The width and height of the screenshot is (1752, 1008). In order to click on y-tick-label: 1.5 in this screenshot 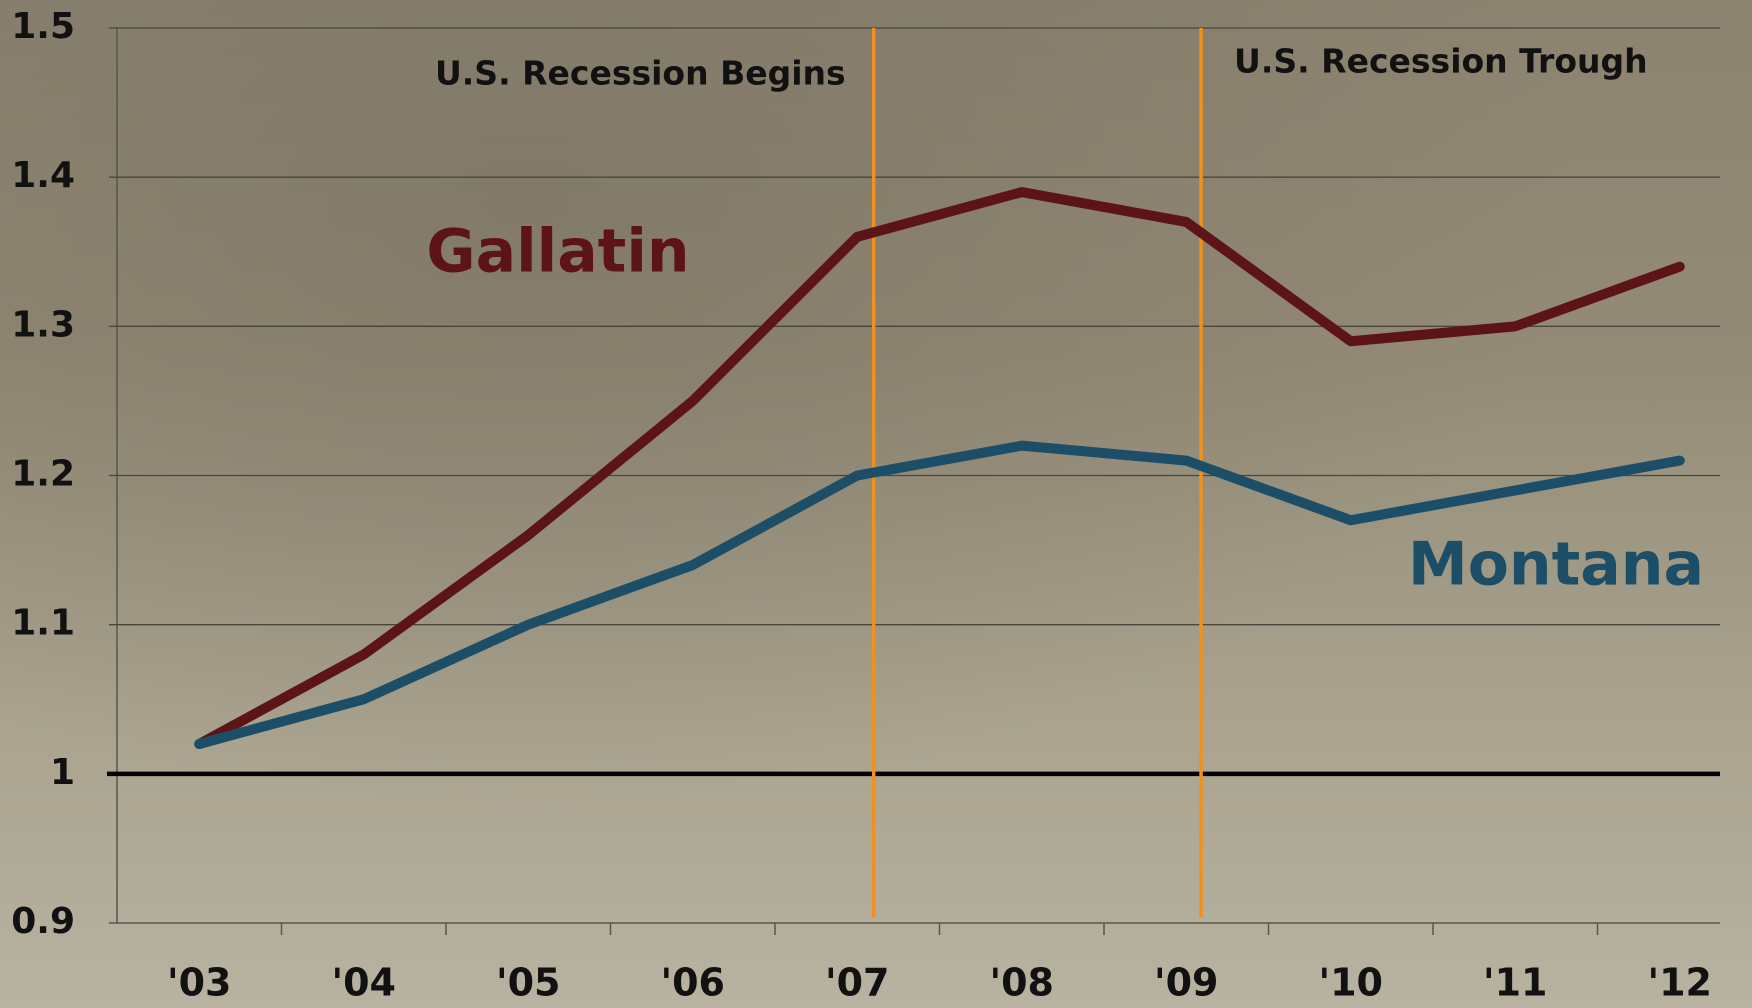, I will do `click(43, 26)`.